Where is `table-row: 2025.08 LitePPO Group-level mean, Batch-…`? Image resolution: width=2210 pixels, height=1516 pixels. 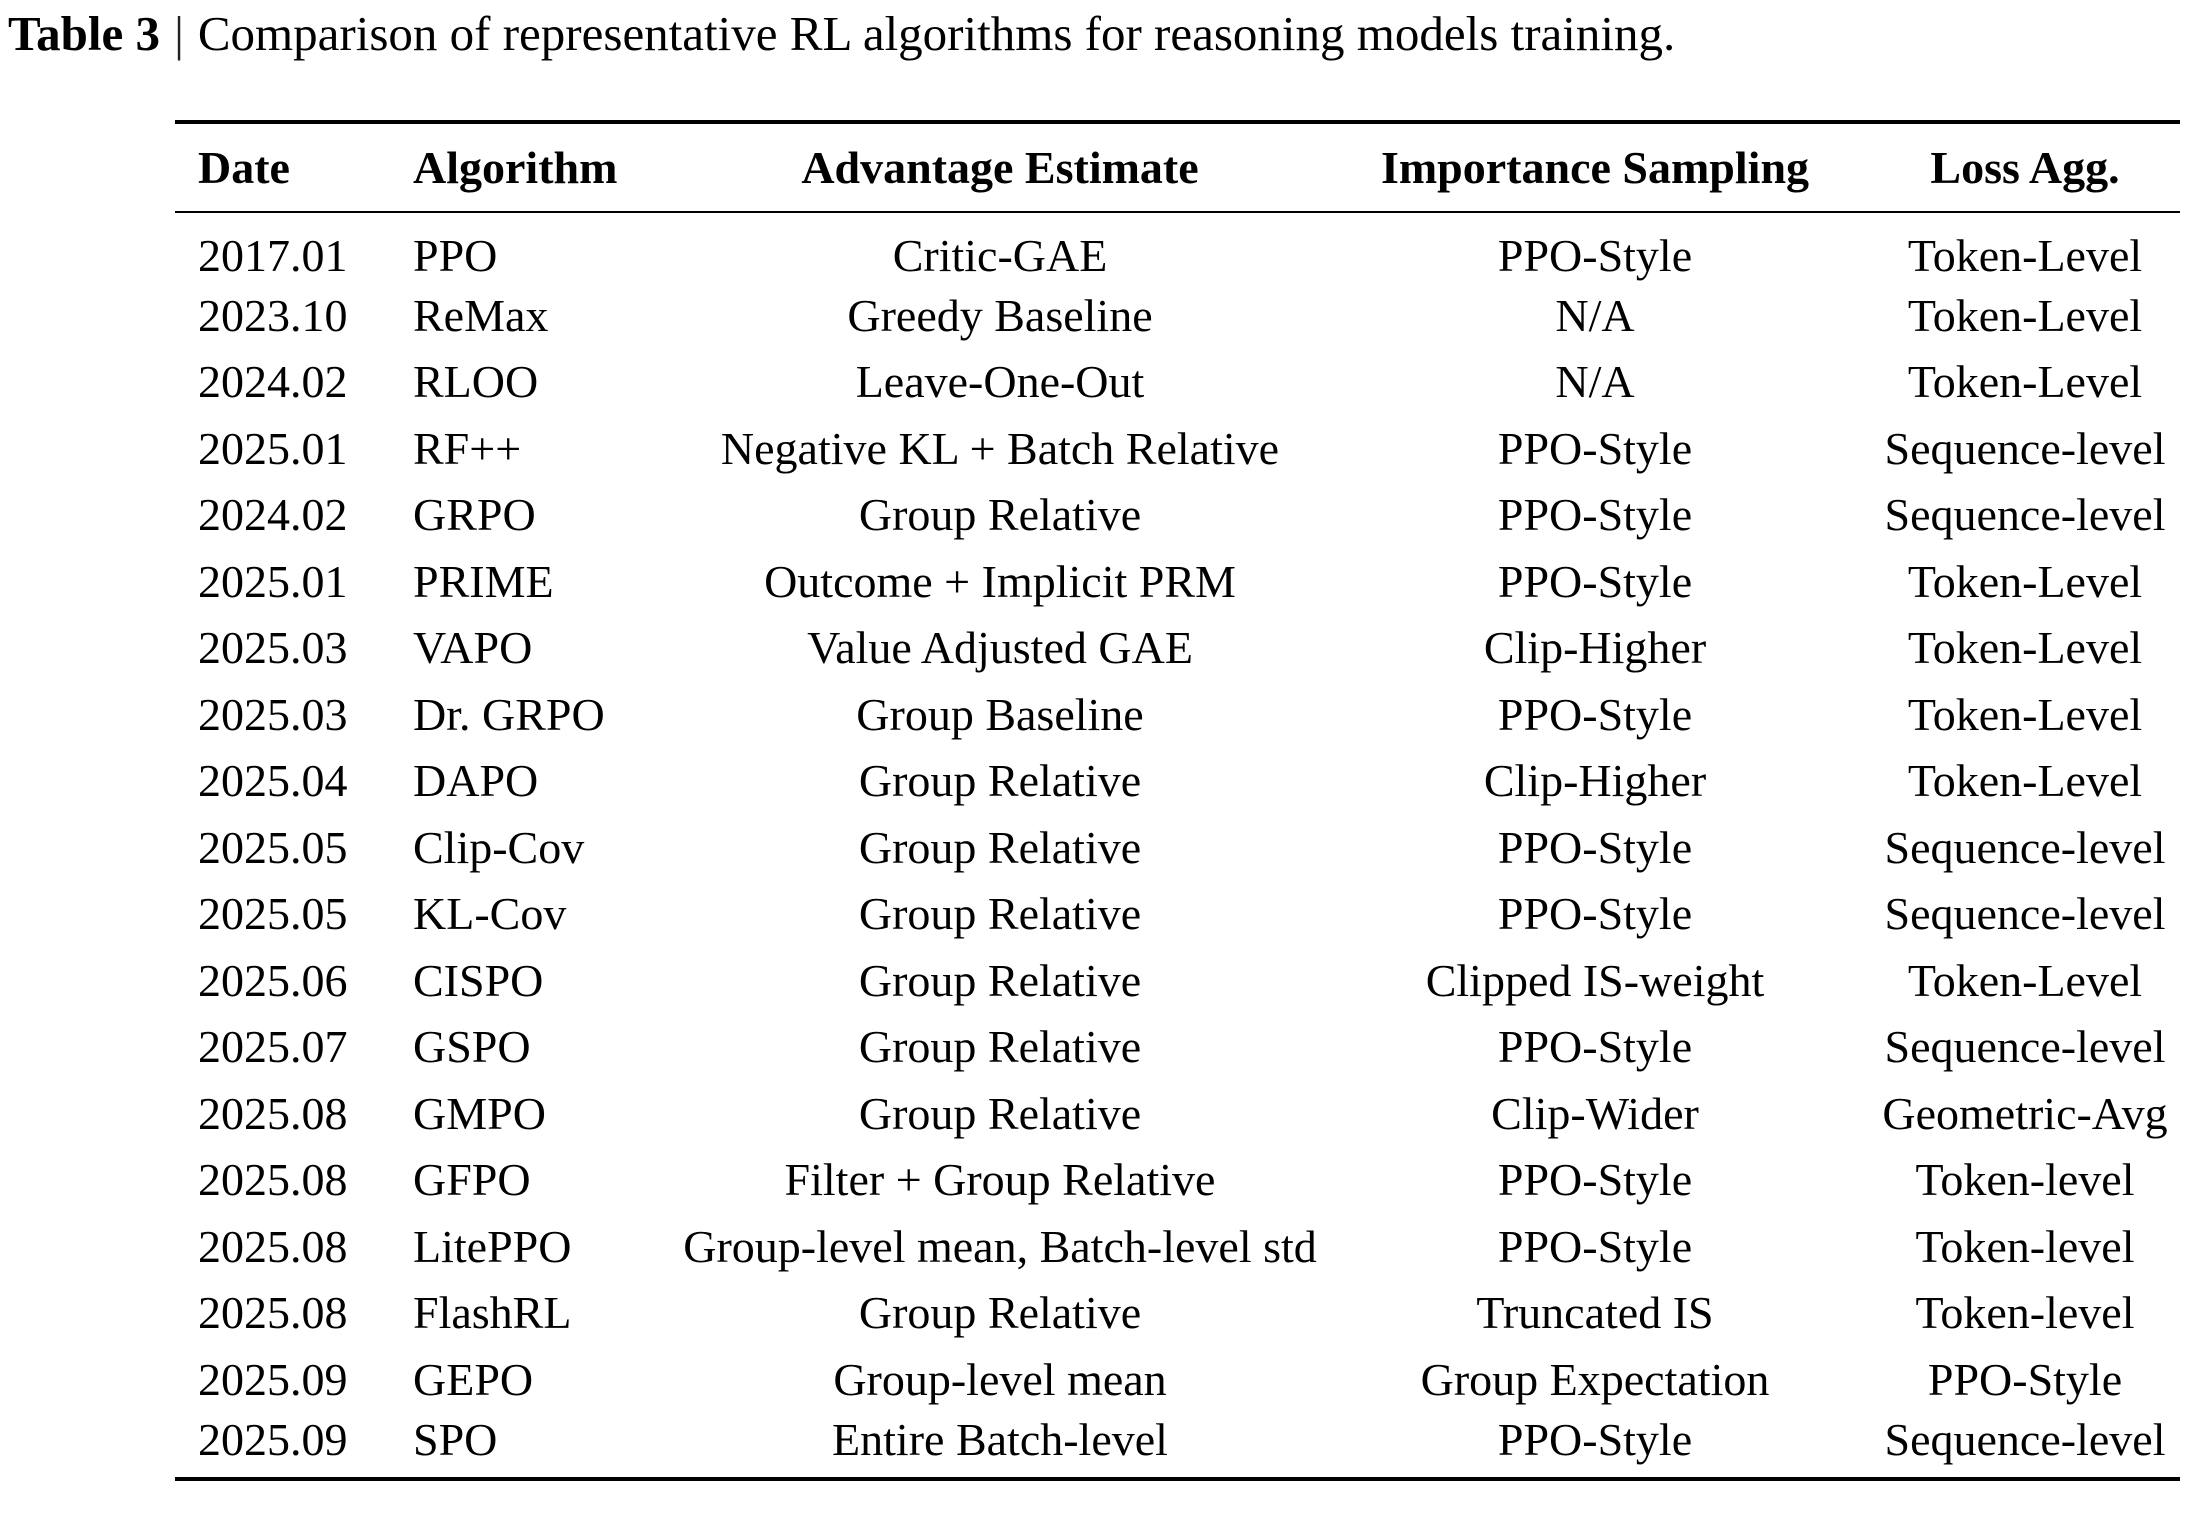
table-row: 2025.08 LitePPO Group-level mean, Batch-… is located at coordinates (1177, 1246).